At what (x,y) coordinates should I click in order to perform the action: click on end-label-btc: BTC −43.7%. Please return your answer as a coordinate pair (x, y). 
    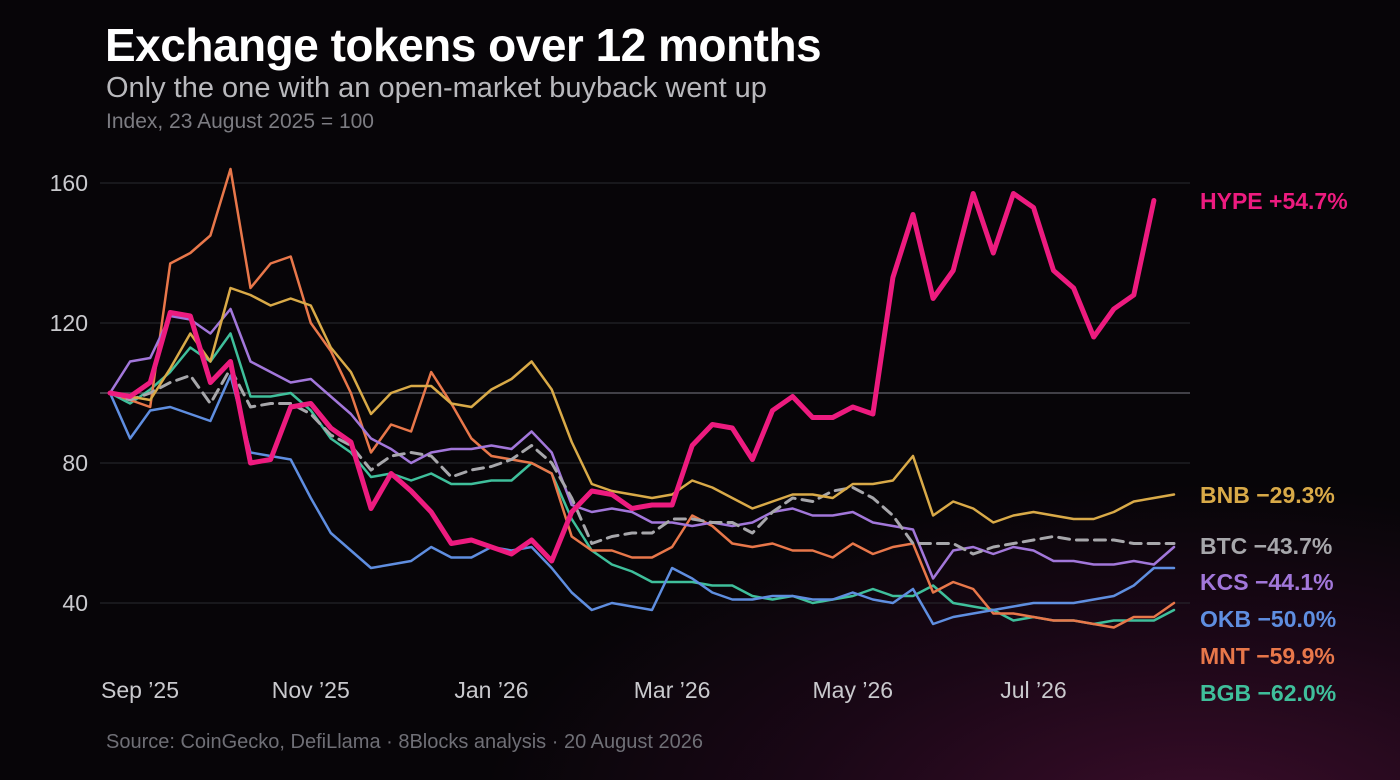
    Looking at the image, I should click on (1266, 546).